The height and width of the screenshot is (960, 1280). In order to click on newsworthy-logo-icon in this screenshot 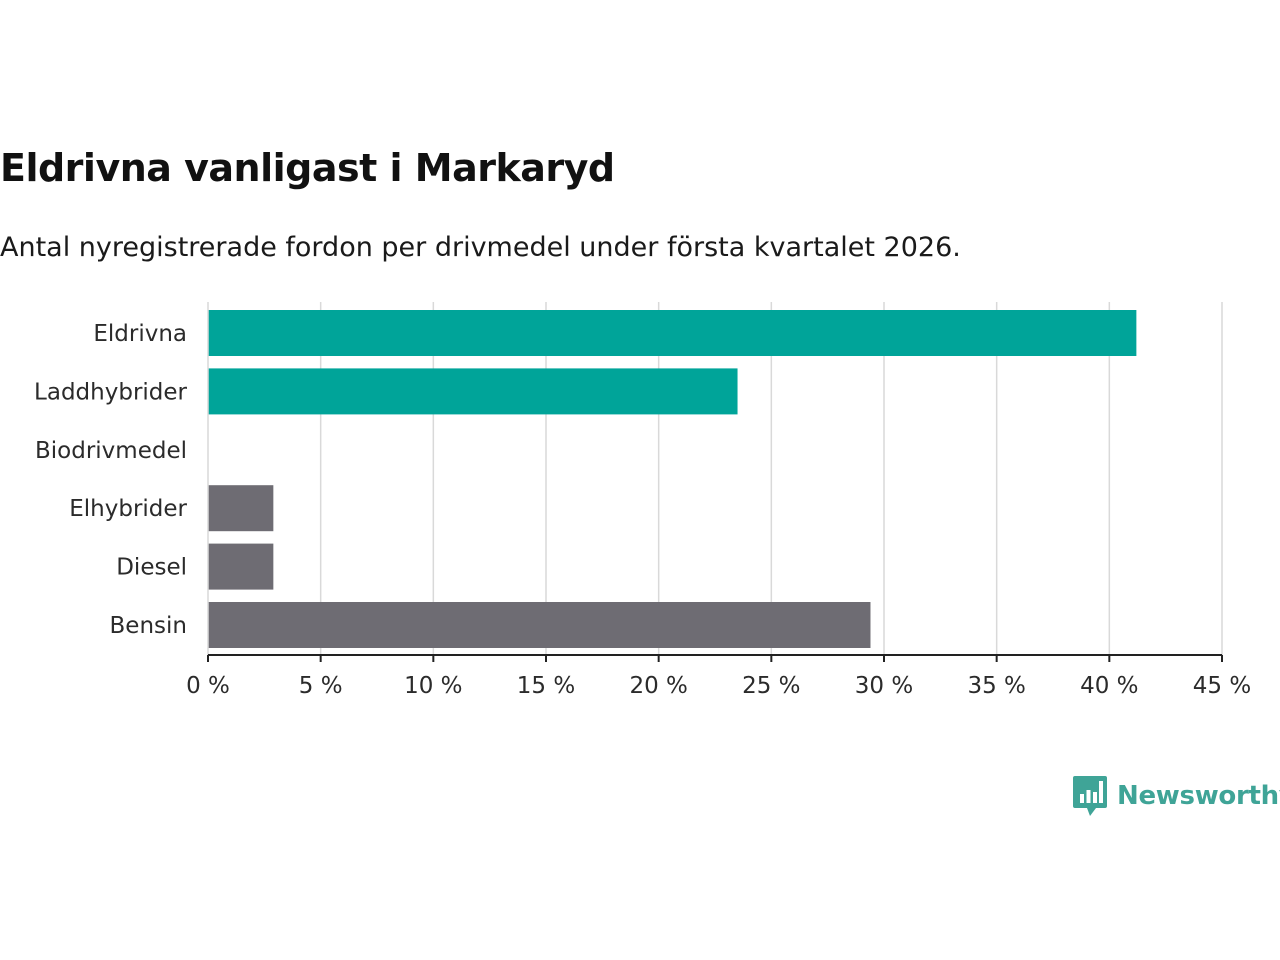, I will do `click(1090, 796)`.